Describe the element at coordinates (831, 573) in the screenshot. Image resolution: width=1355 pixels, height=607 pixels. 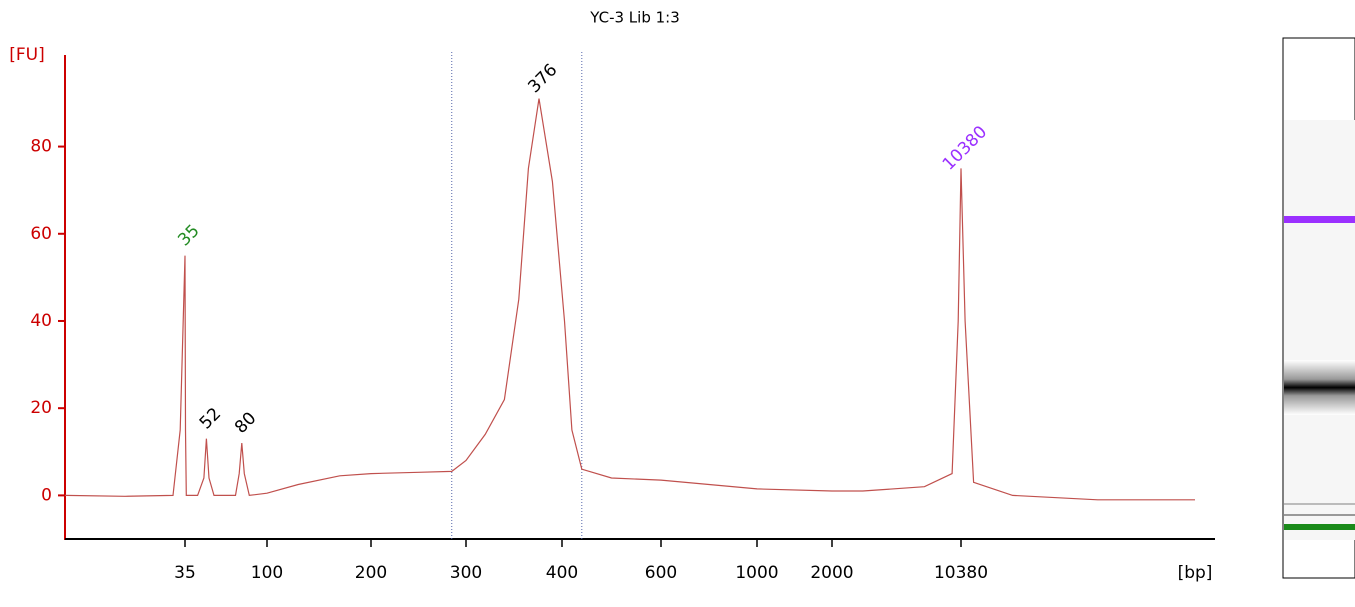
I see `x-tick-label: 2000` at that location.